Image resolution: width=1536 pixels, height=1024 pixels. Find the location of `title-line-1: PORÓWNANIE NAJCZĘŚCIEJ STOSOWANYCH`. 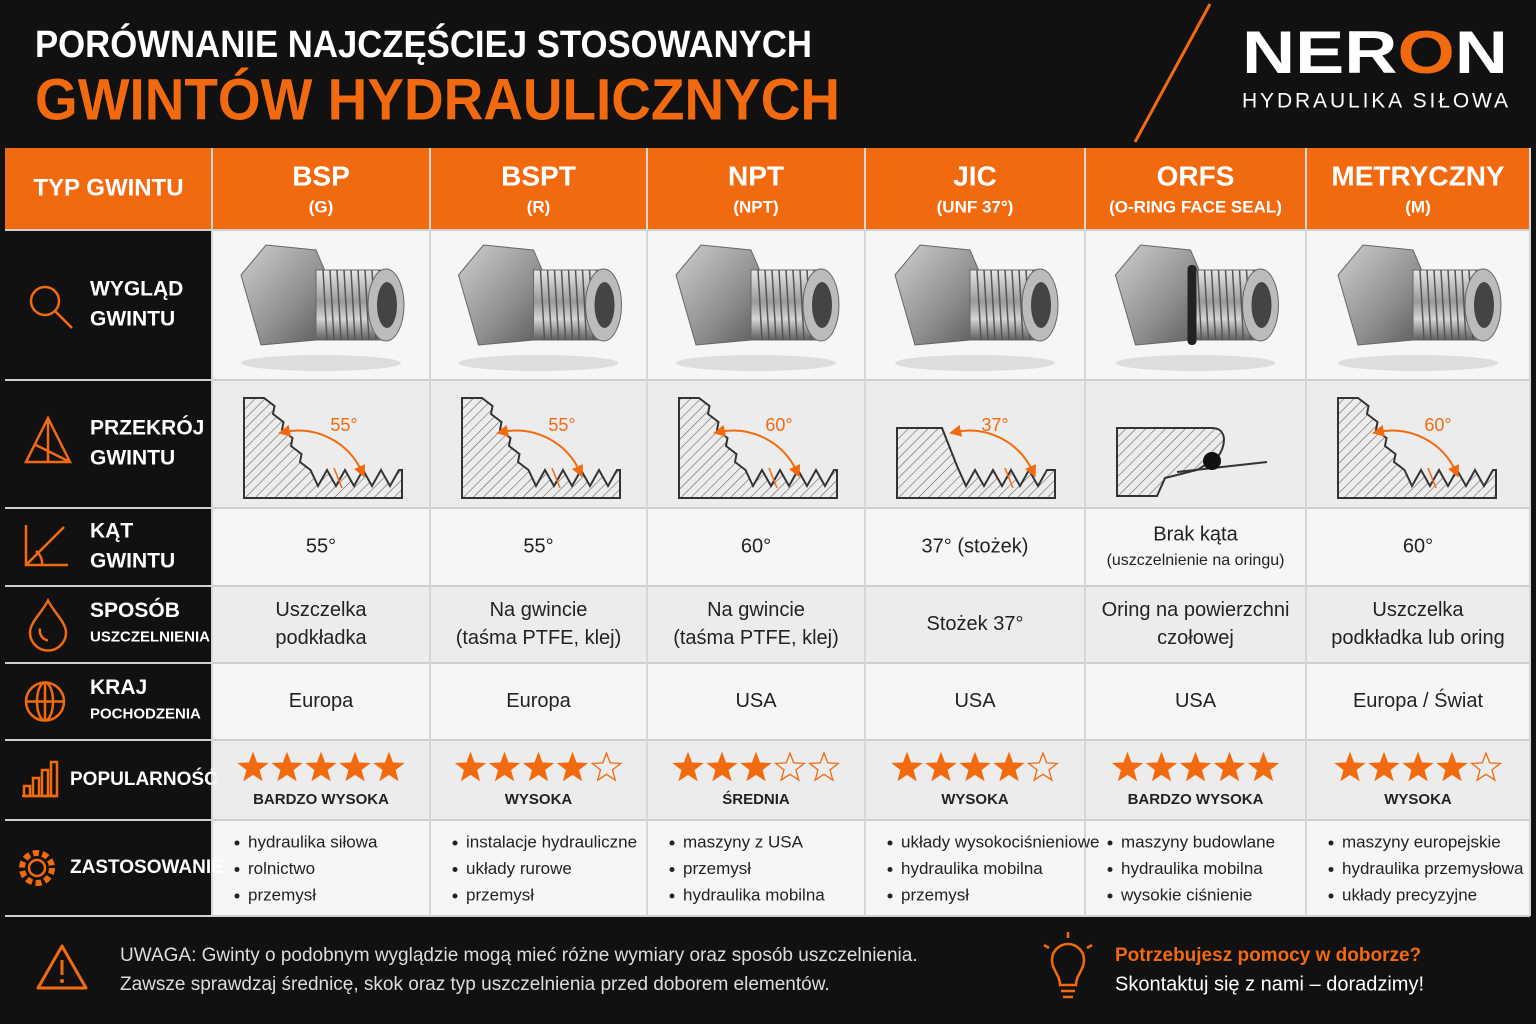

title-line-1: PORÓWNANIE NAJCZĘŚCIEJ STOSOWANYCH is located at coordinates (423, 44).